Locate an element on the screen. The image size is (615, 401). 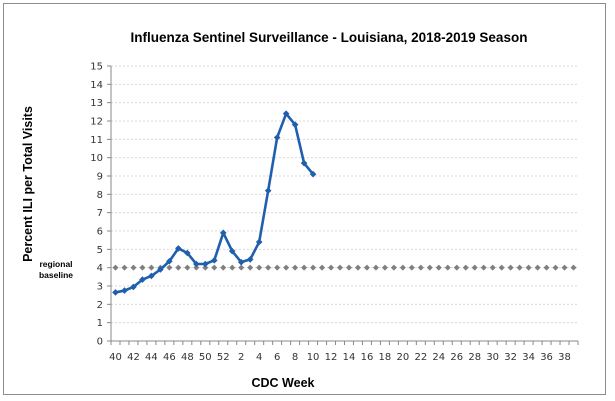
x-tick-label: 50 is located at coordinates (205, 357).